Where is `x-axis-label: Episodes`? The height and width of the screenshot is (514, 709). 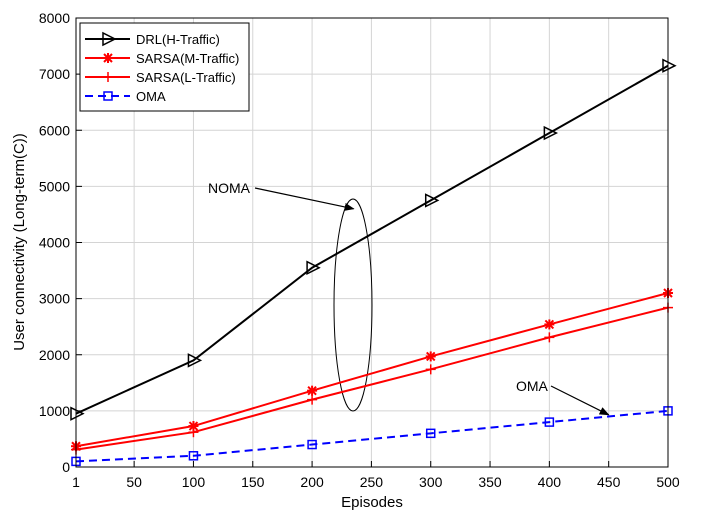
x-axis-label: Episodes is located at coordinates (372, 502).